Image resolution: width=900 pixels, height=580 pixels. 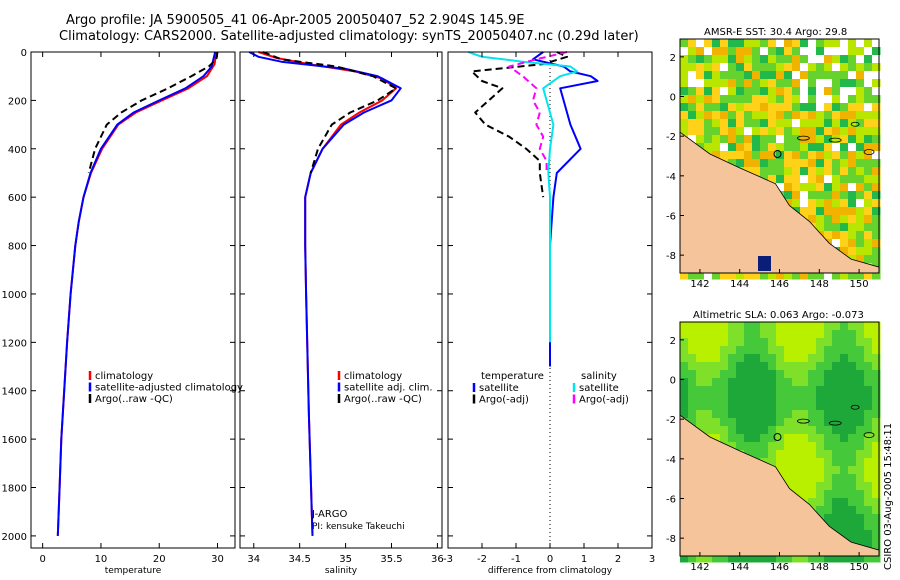 What do you see at coordinates (671, 256) in the screenshot?
I see `map-y-tick-label: -8` at bounding box center [671, 256].